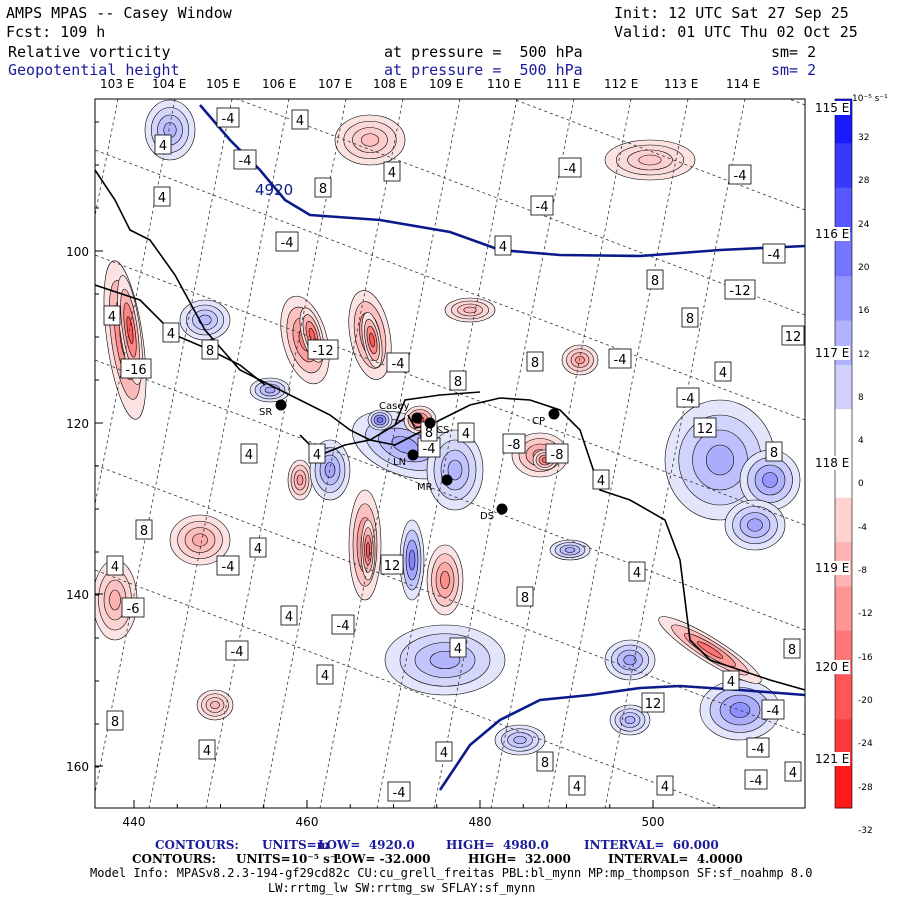  What do you see at coordinates (174, 859) in the screenshot?
I see `vort-contours-label: CONTOURS:` at bounding box center [174, 859].